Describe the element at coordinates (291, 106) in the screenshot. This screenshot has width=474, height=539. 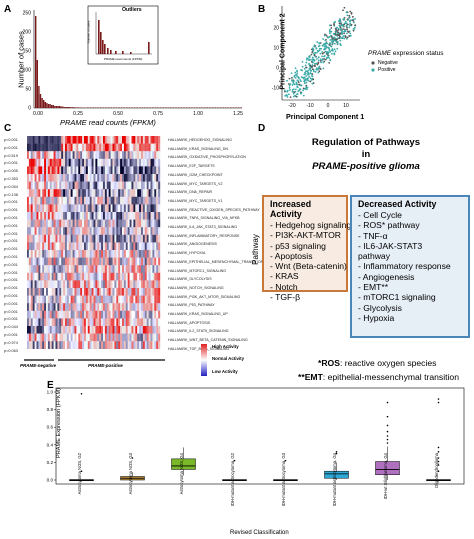
I see `b-xtick: -20` at that location.